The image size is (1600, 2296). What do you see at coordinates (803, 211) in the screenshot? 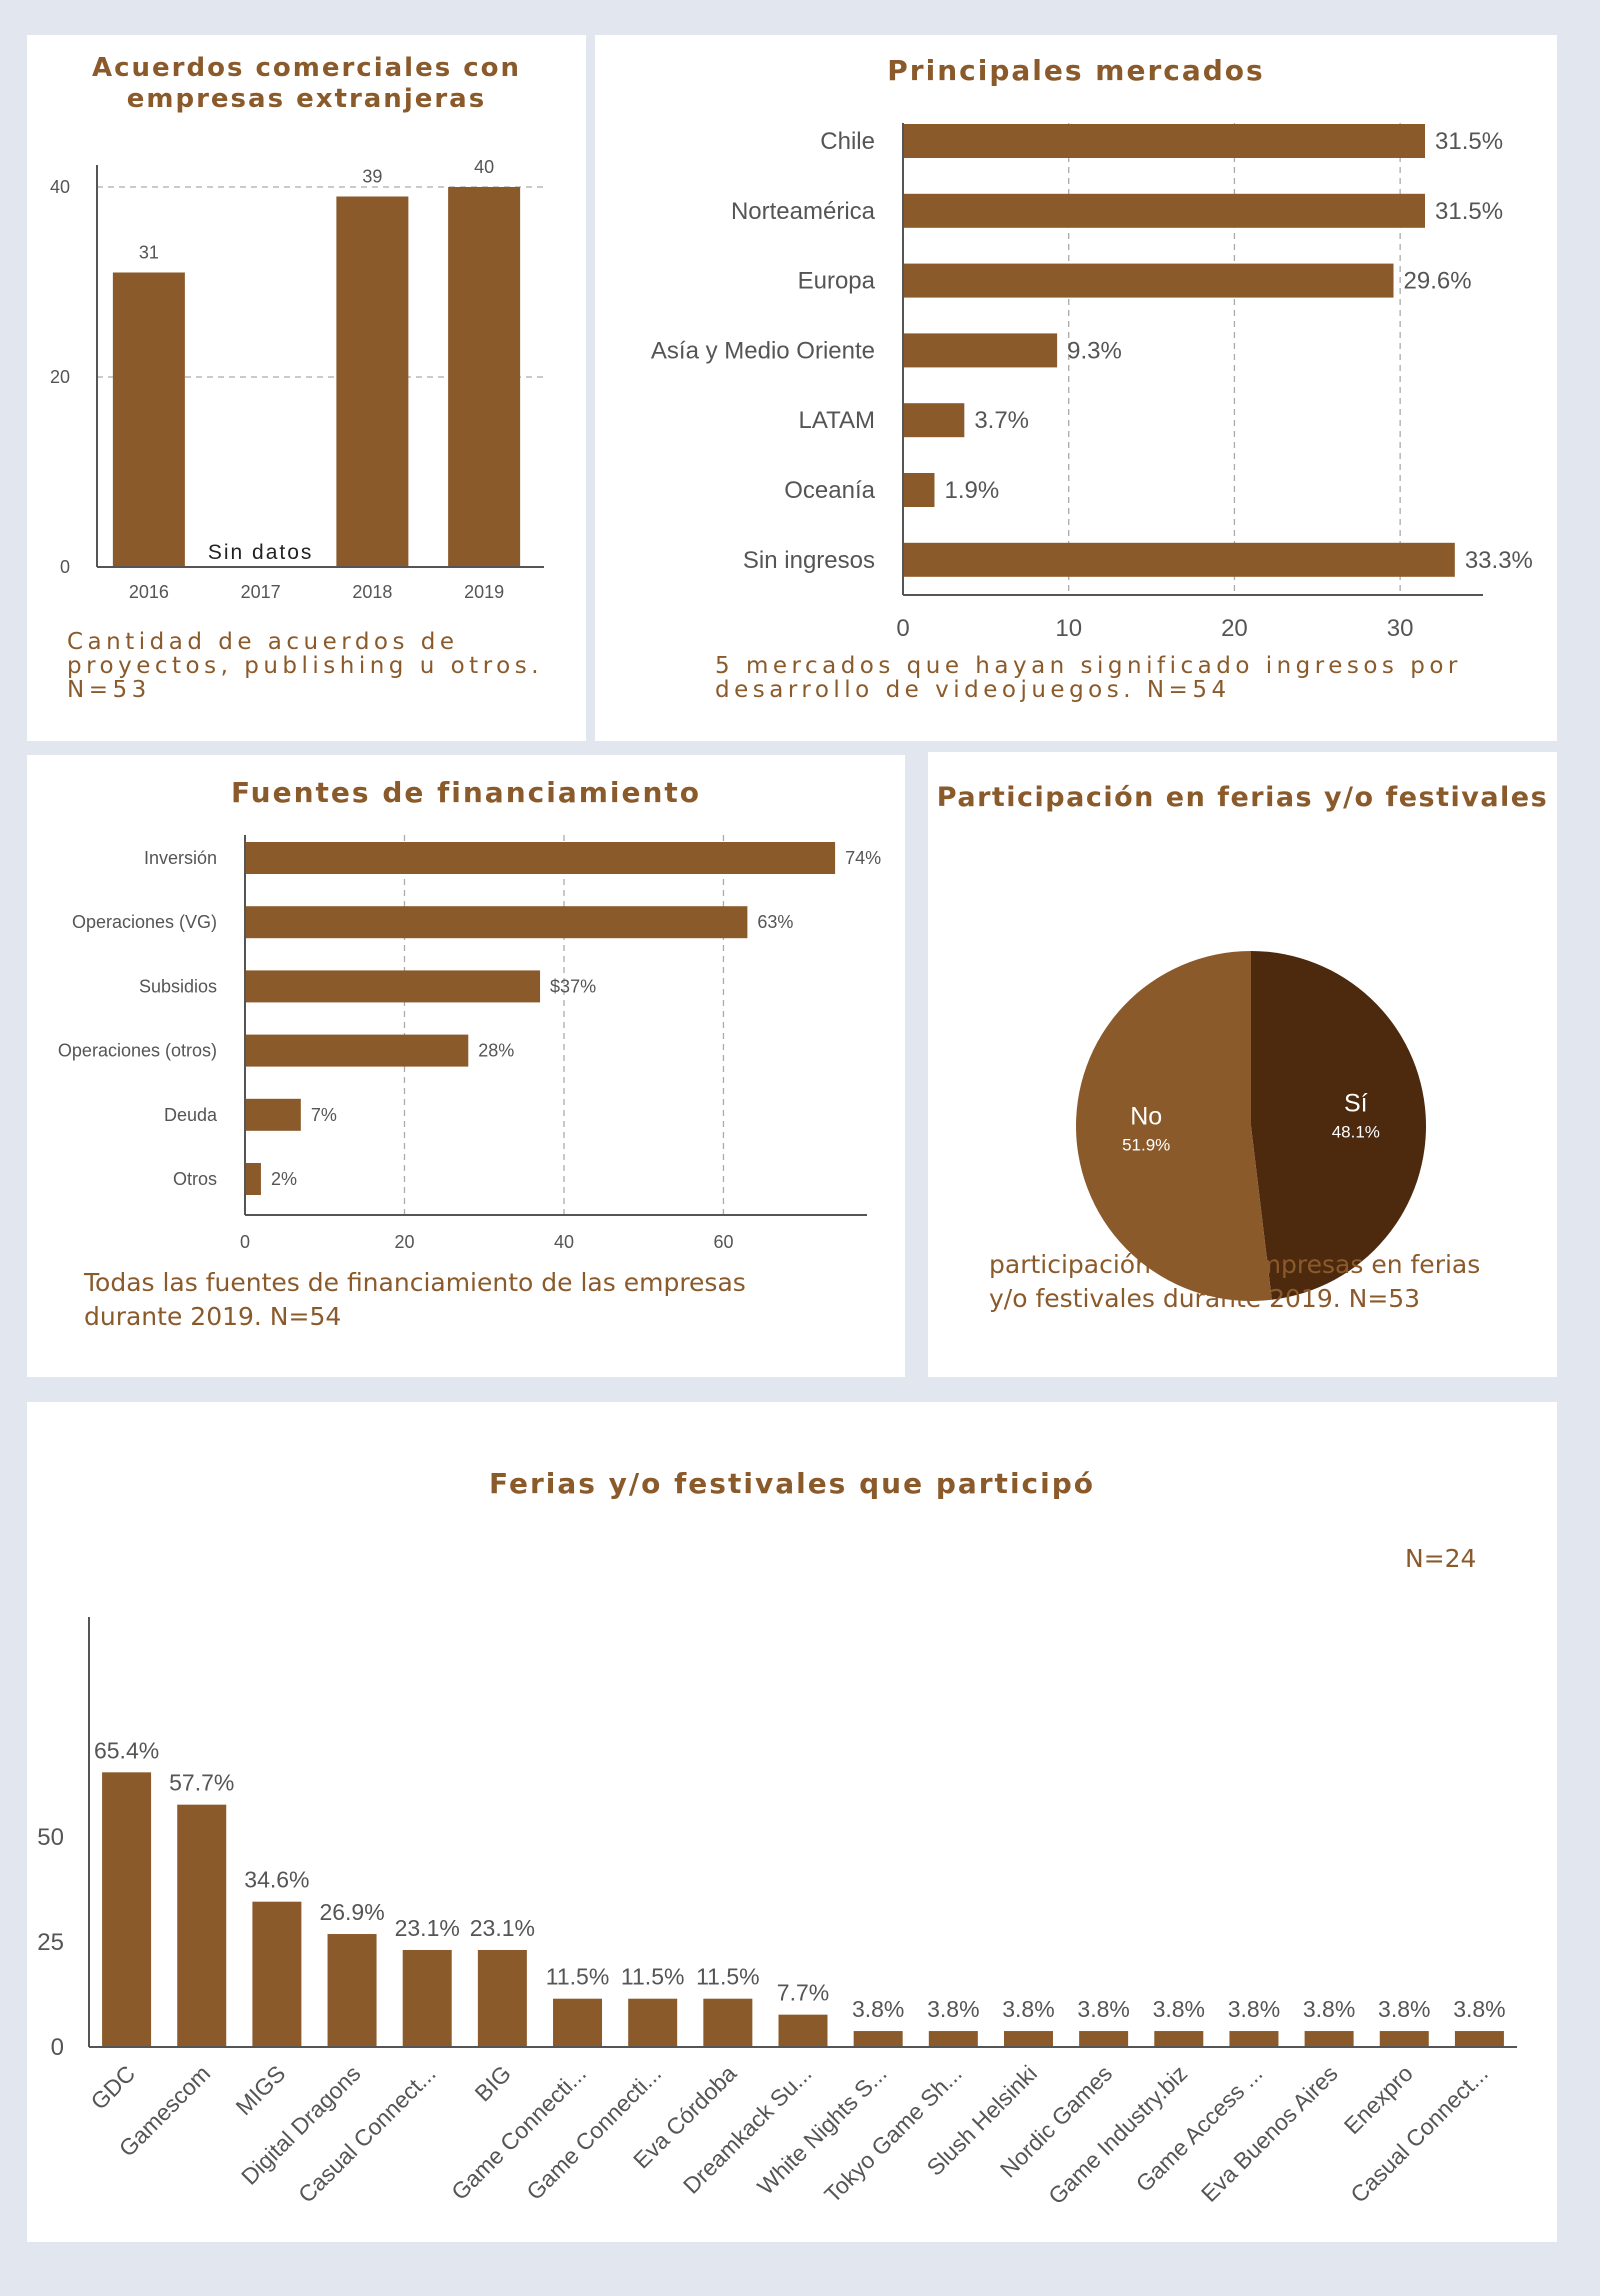
I see `markets-category-label: Norteamérica` at bounding box center [803, 211].